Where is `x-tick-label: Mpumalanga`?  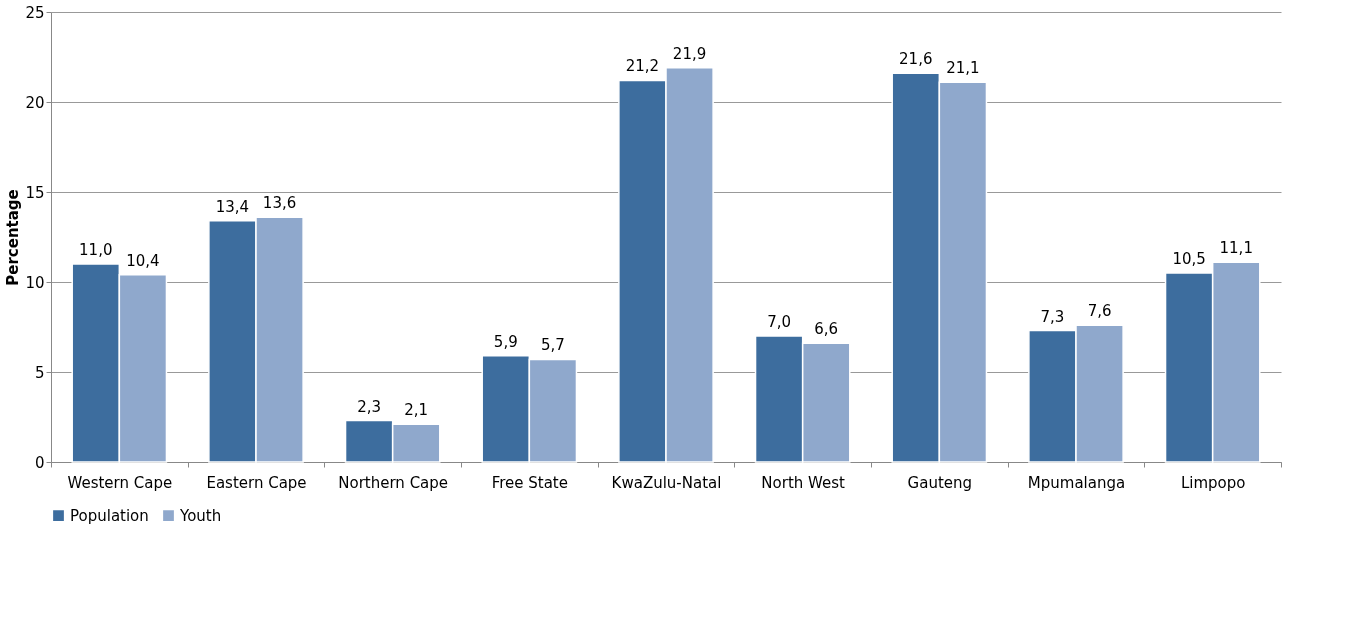
x-tick-label: Mpumalanga is located at coordinates (1076, 482).